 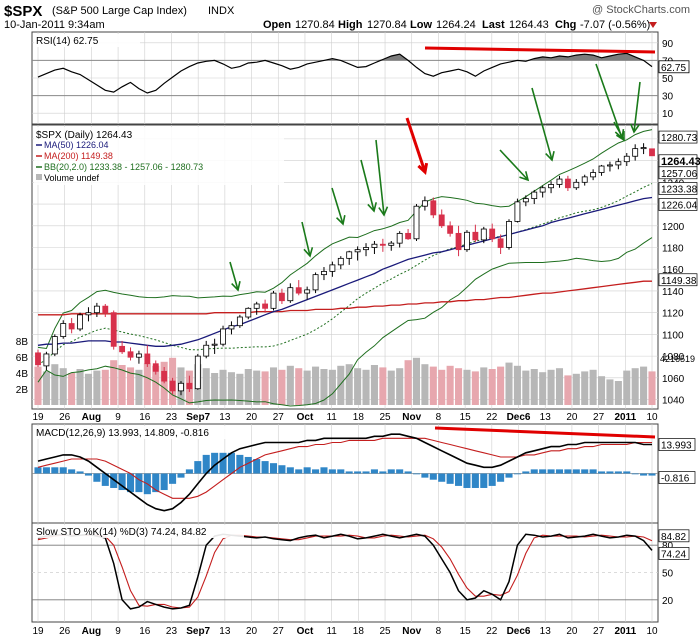 I want to click on sto-right-label: 74.24, so click(x=673, y=554).